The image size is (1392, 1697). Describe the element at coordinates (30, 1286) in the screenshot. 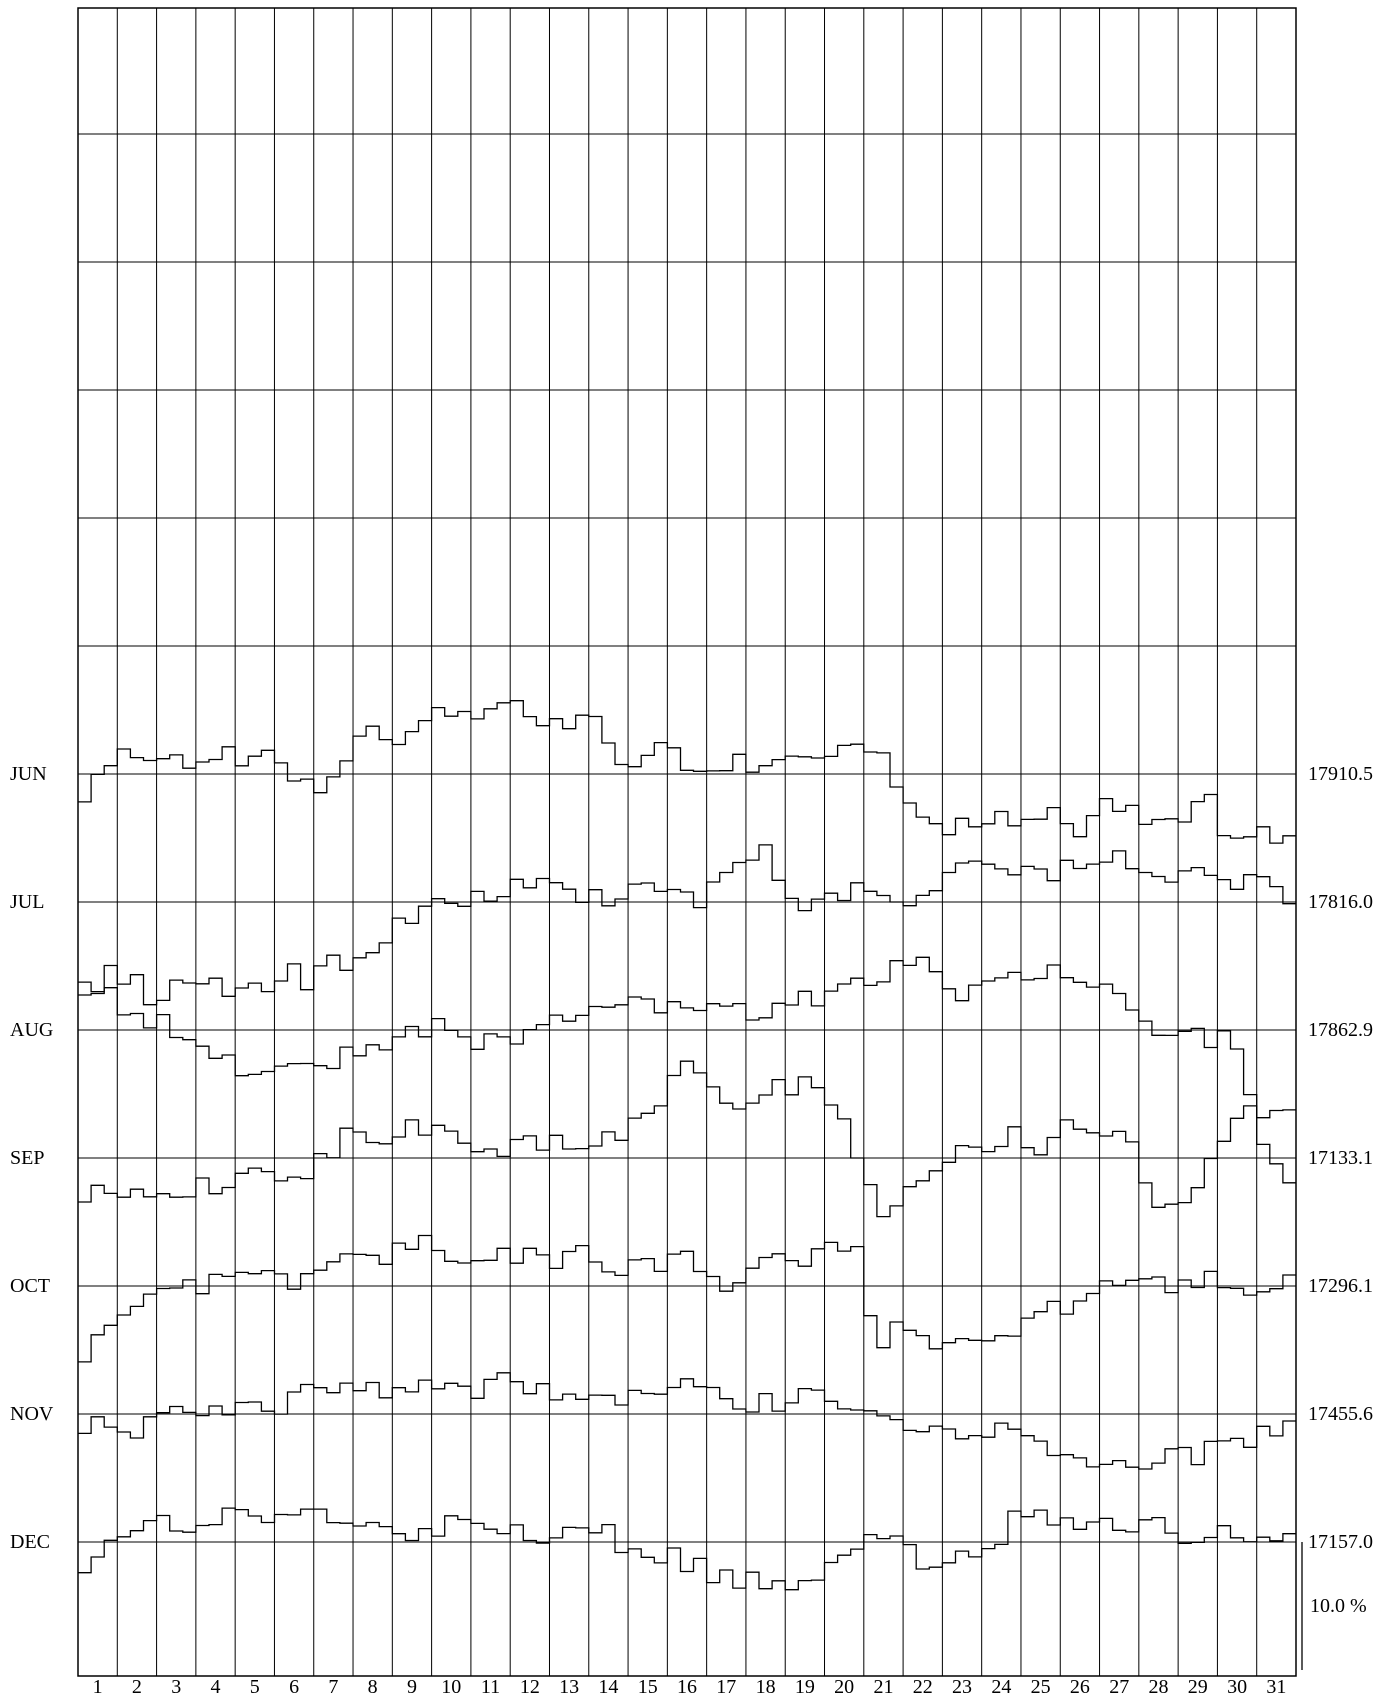

I see `month-label: OCT` at that location.